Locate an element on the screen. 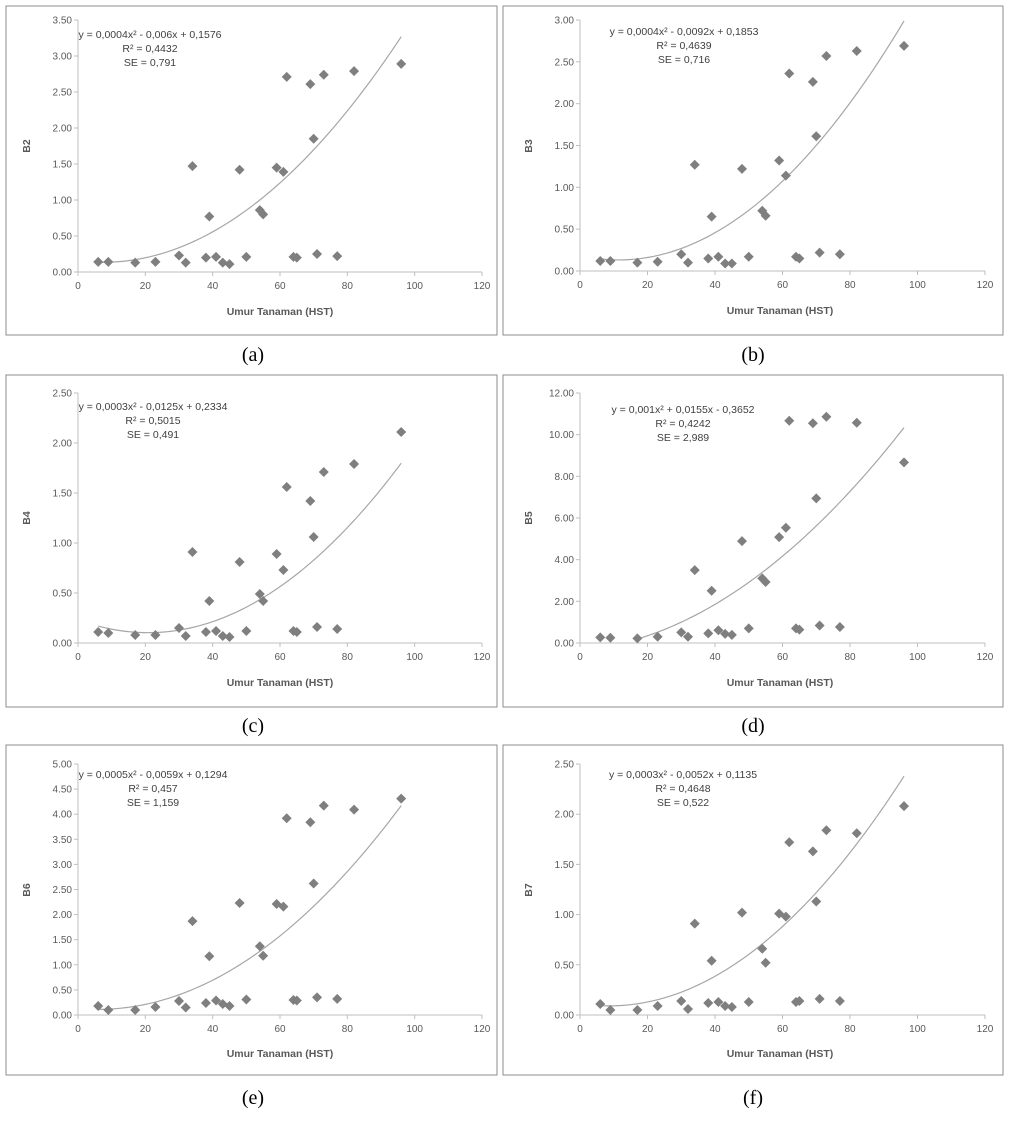  x-tick-label: 40 is located at coordinates (715, 1029).